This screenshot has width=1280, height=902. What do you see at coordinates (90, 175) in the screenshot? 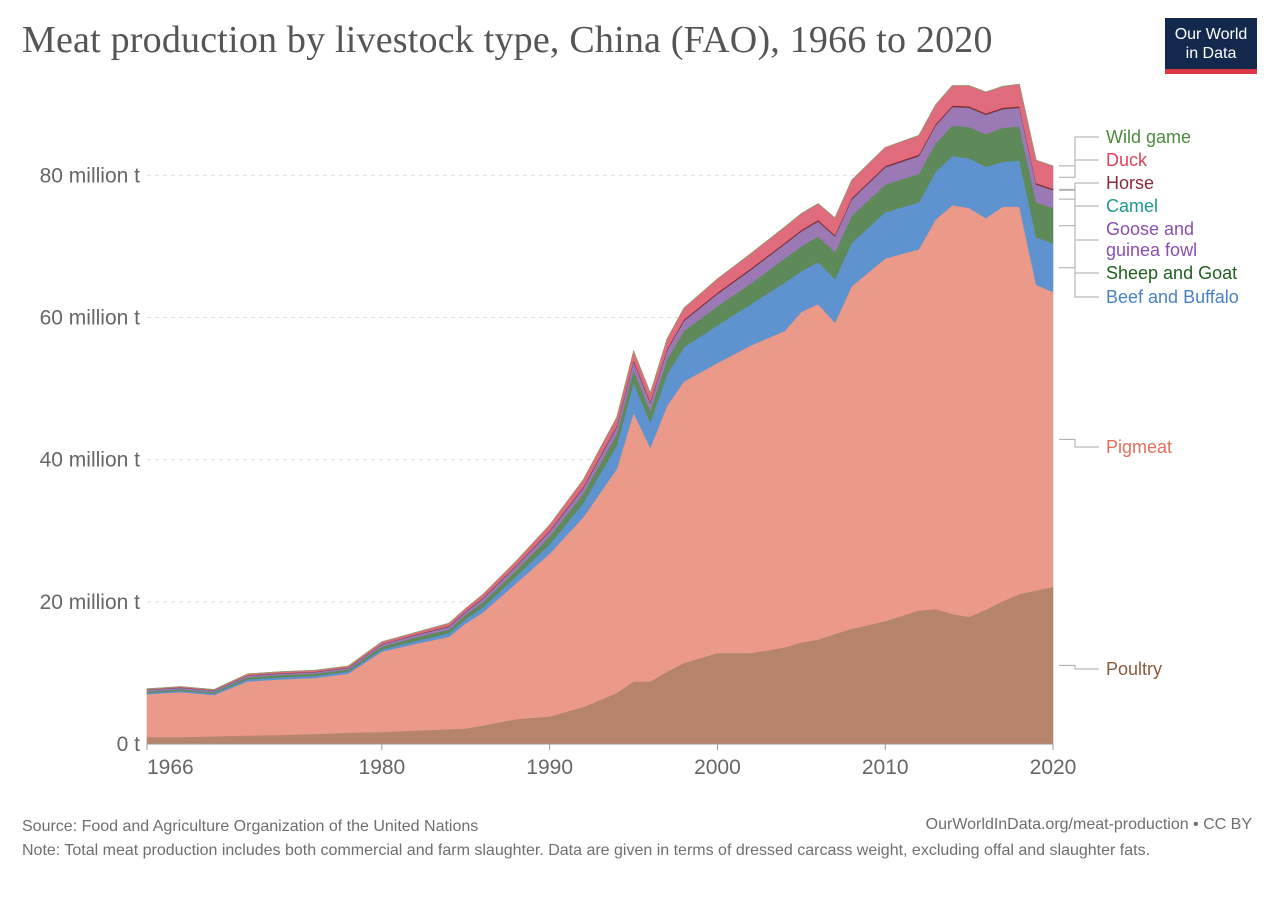
I see `y-tick-label: 80 million t` at bounding box center [90, 175].